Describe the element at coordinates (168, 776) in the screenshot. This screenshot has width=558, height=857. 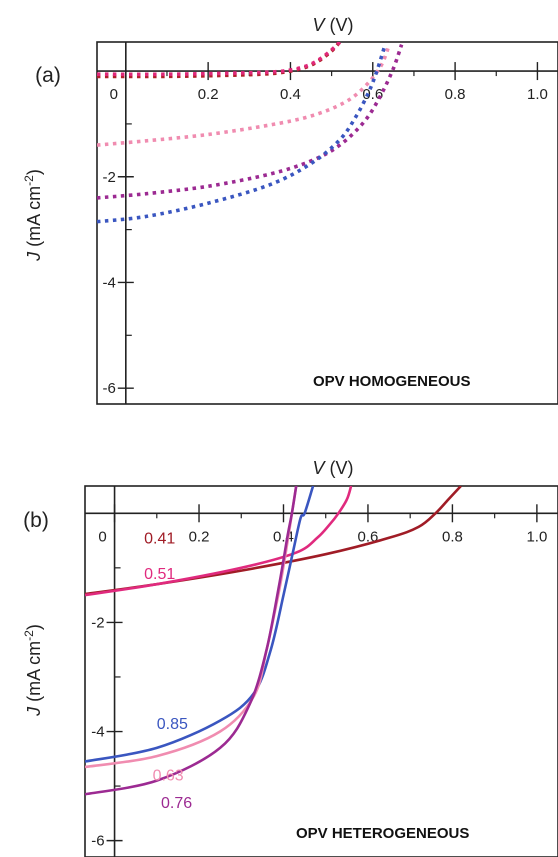
I see `series-label-0-63: 0.63` at that location.